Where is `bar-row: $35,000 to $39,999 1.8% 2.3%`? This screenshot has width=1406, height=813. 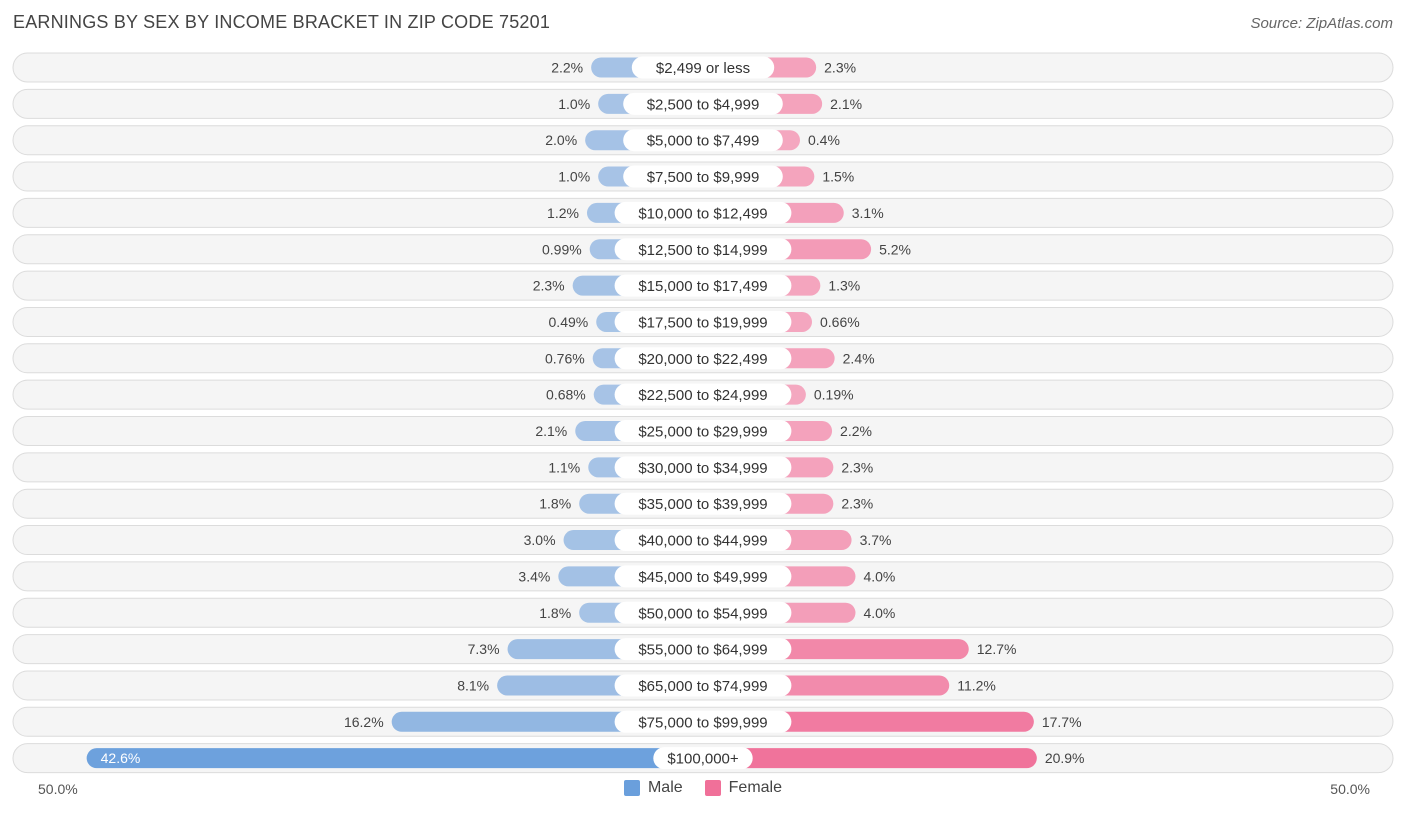
bar-row: $35,000 to $39,999 1.8% 2.3% is located at coordinates (703, 503).